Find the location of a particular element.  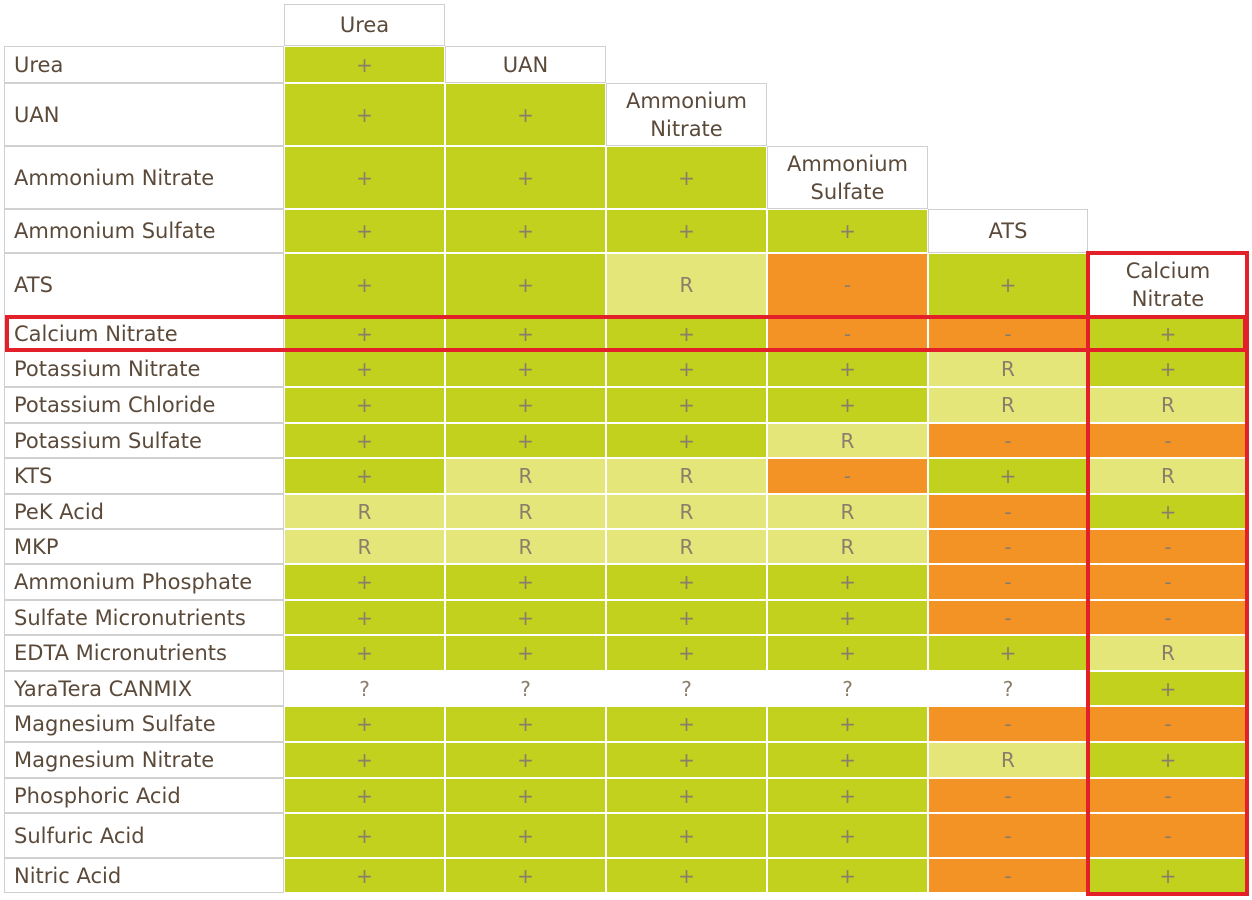

row-label: Potassium Sulfate is located at coordinates (144, 440).